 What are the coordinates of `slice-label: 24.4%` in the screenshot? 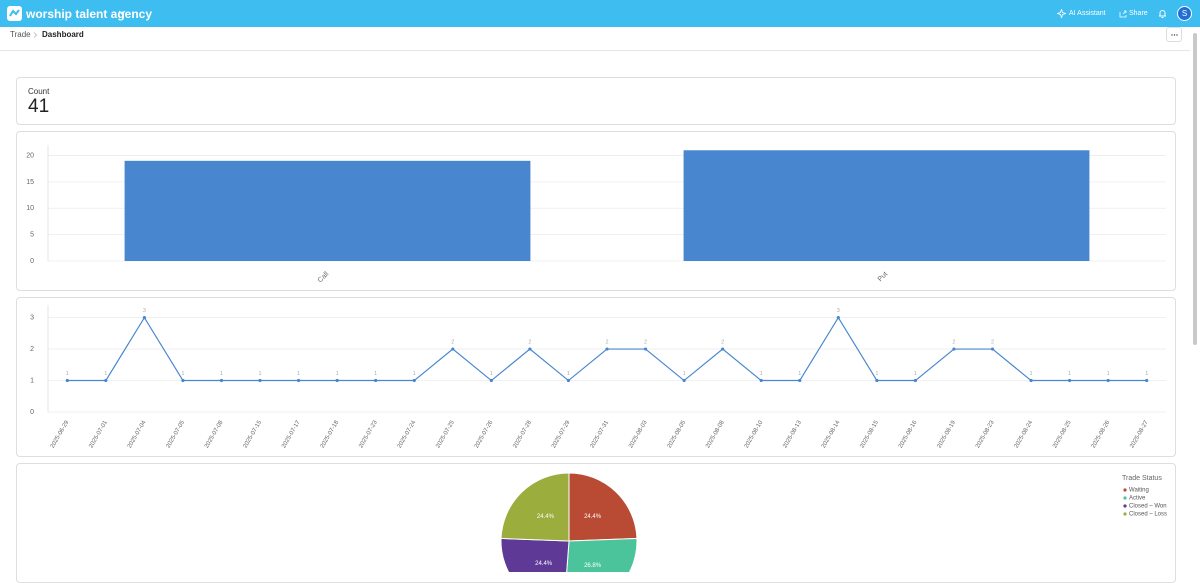 It's located at (544, 564).